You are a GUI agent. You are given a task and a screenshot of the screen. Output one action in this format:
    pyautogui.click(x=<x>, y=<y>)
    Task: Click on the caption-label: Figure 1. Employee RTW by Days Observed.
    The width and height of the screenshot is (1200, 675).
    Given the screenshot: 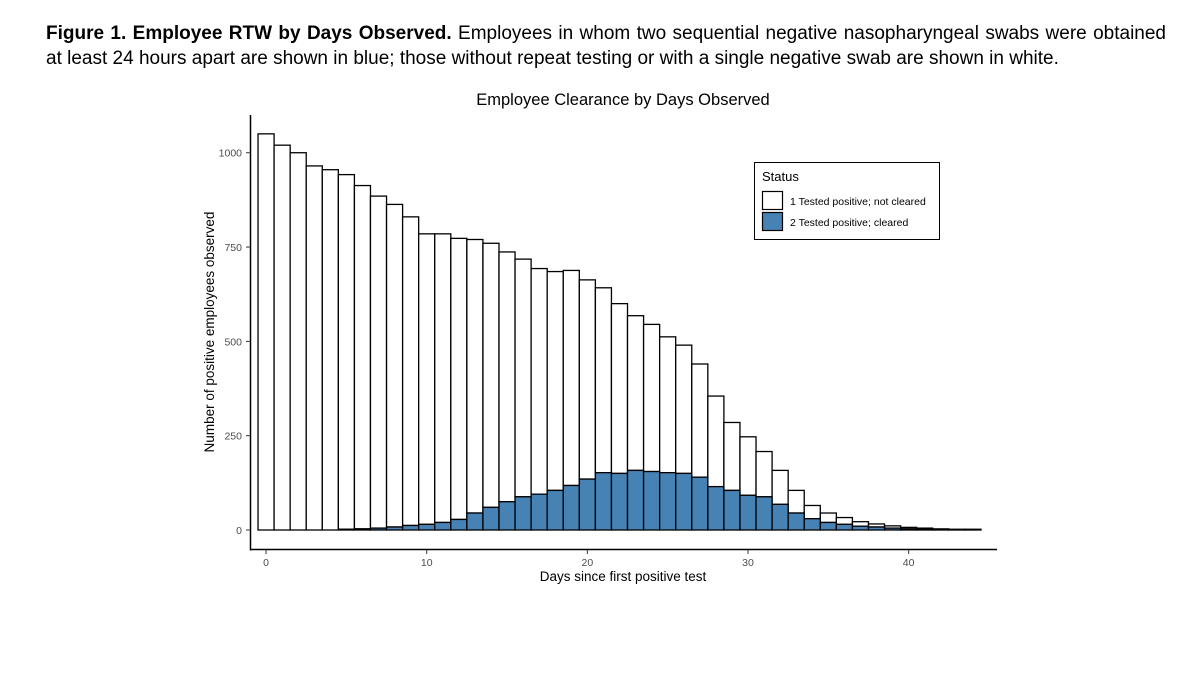 What is the action you would take?
    pyautogui.click(x=249, y=33)
    